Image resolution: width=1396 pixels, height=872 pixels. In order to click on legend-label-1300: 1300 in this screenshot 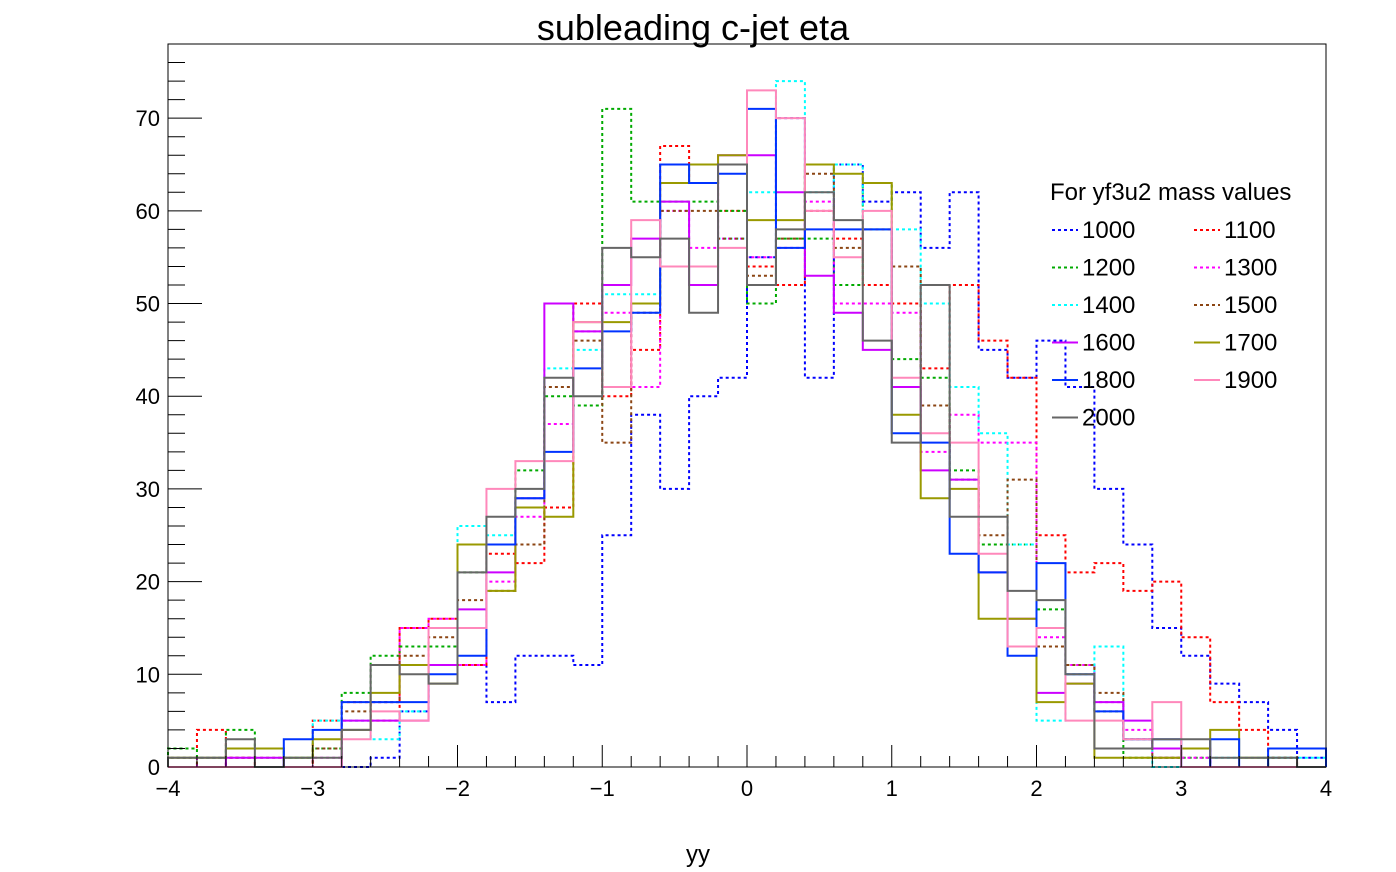, I will do `click(1250, 268)`.